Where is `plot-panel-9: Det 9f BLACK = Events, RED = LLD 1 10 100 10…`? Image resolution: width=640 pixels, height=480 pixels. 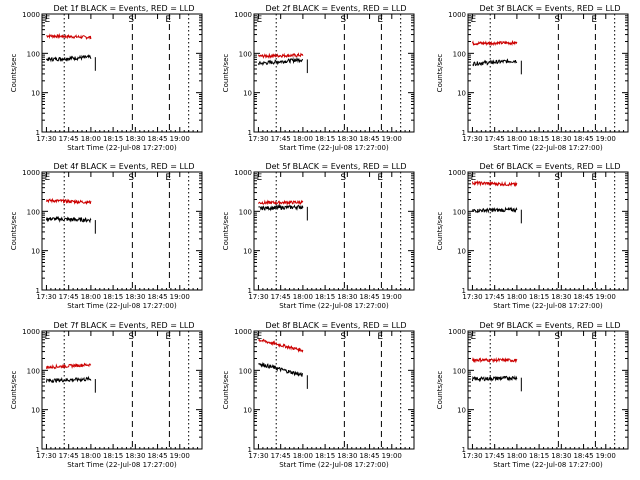 plot-panel-9: Det 9f BLACK = Events, RED = LLD 1 10 100 10… is located at coordinates (532, 395).